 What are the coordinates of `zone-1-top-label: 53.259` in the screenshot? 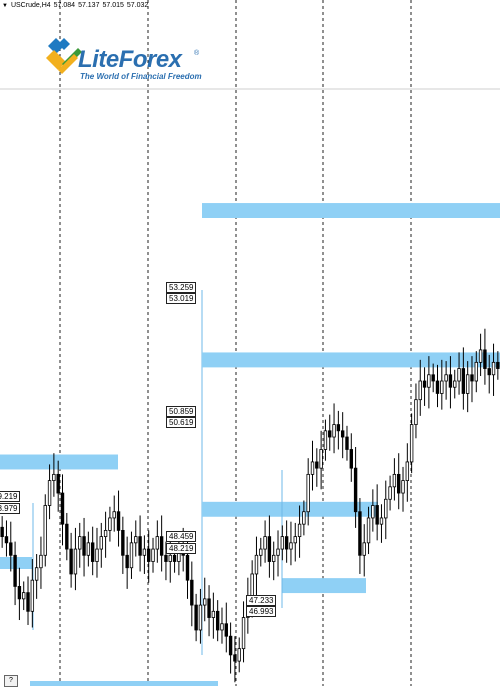 It's located at (181, 287).